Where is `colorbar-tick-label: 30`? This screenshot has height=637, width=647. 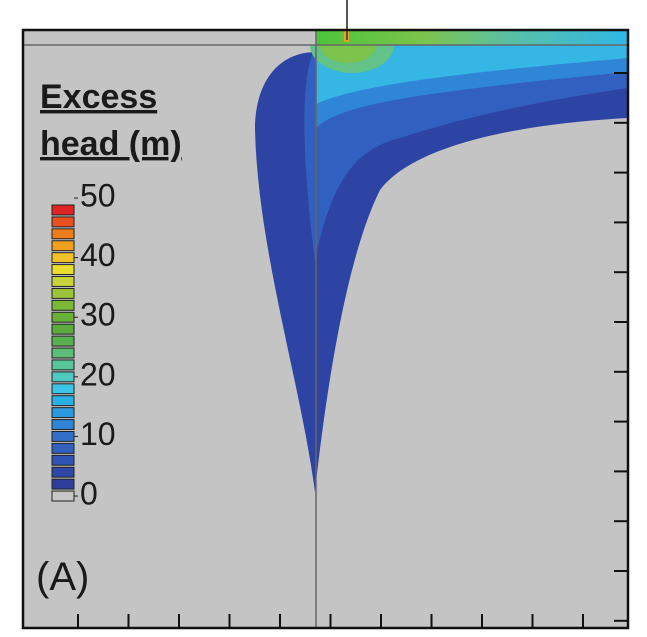
colorbar-tick-label: 30 is located at coordinates (98, 315).